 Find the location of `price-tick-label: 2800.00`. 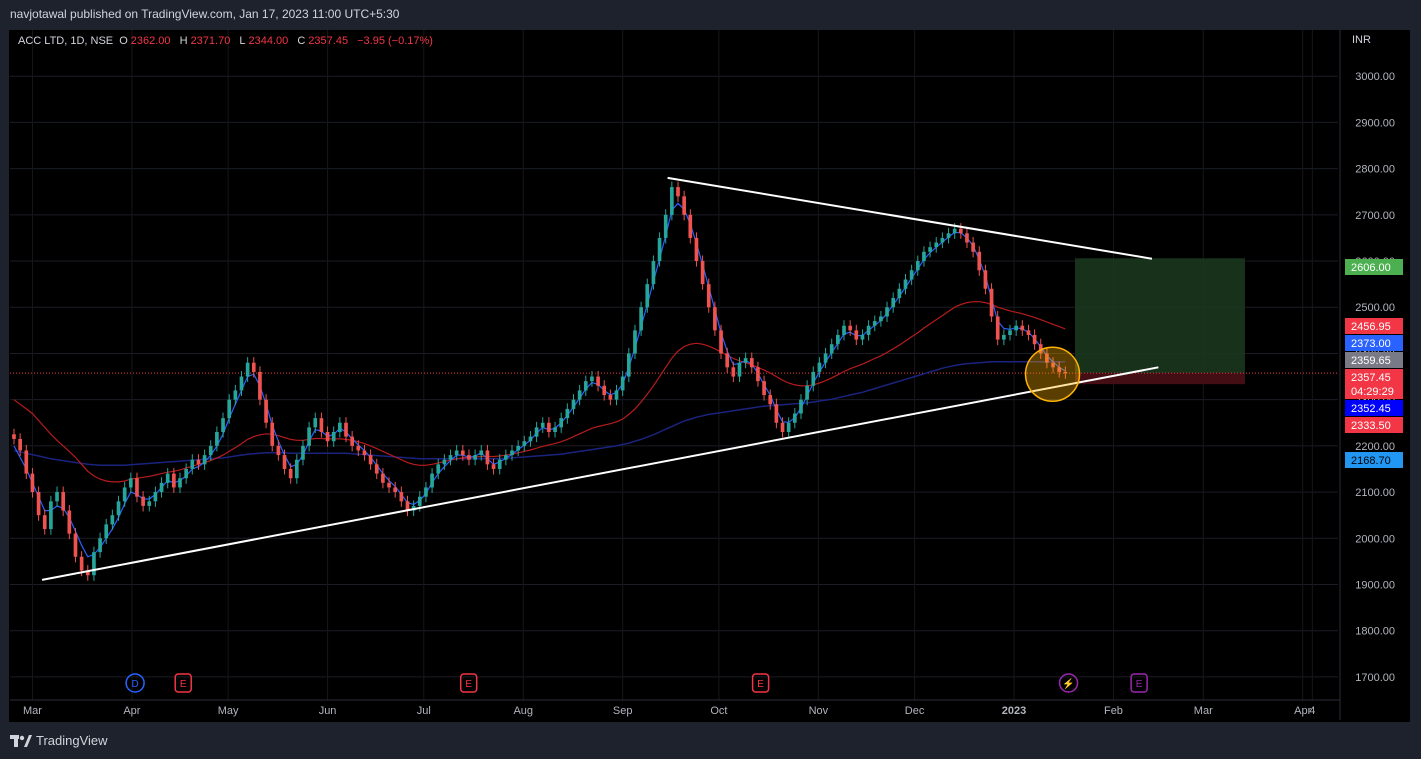

price-tick-label: 2800.00 is located at coordinates (1375, 170).